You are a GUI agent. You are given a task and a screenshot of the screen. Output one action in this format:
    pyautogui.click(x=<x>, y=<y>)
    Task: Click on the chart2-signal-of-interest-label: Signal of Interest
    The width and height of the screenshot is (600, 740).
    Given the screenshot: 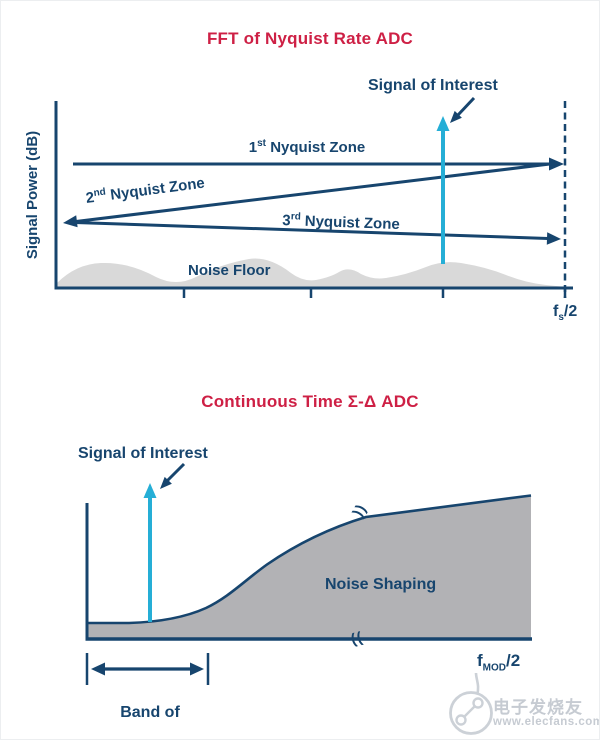 What is the action you would take?
    pyautogui.click(x=143, y=453)
    